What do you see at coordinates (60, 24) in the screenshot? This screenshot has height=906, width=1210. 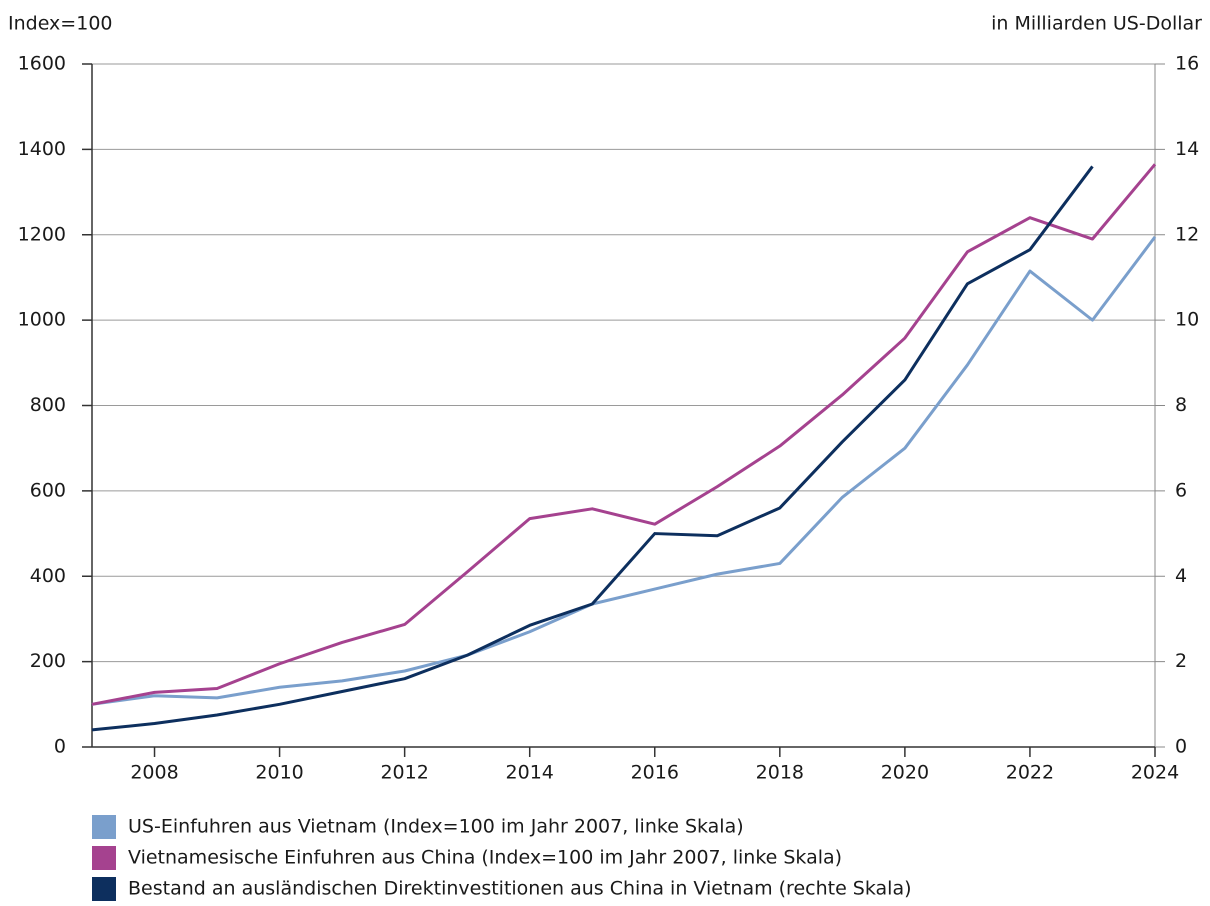 I see `y-axis-title: Index=100` at bounding box center [60, 24].